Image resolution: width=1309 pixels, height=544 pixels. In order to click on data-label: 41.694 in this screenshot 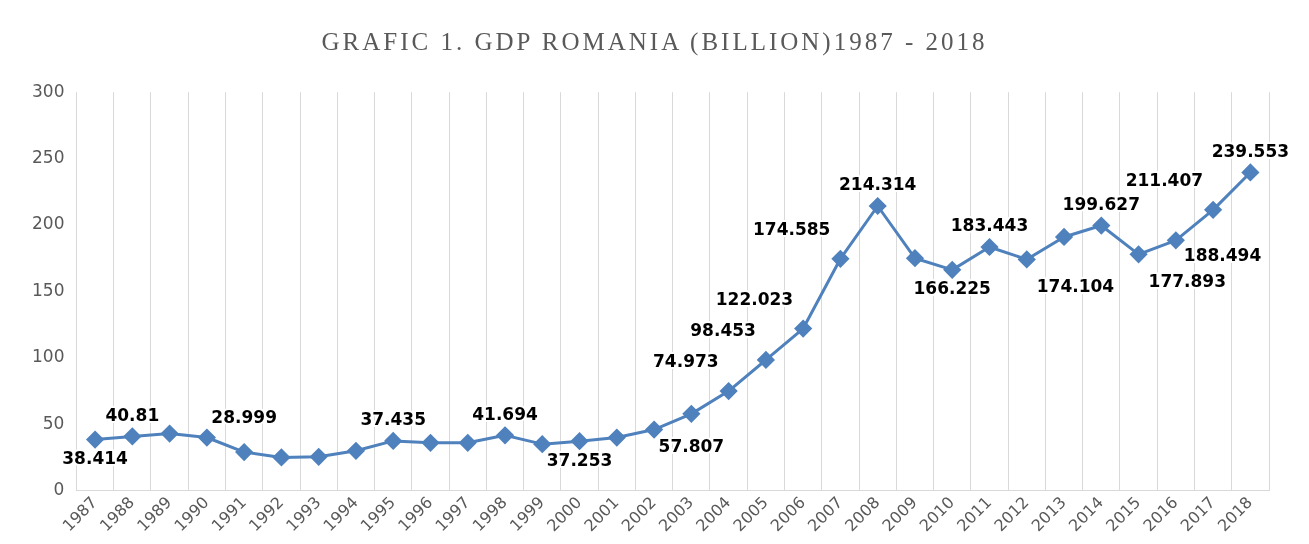, I will do `click(505, 413)`.